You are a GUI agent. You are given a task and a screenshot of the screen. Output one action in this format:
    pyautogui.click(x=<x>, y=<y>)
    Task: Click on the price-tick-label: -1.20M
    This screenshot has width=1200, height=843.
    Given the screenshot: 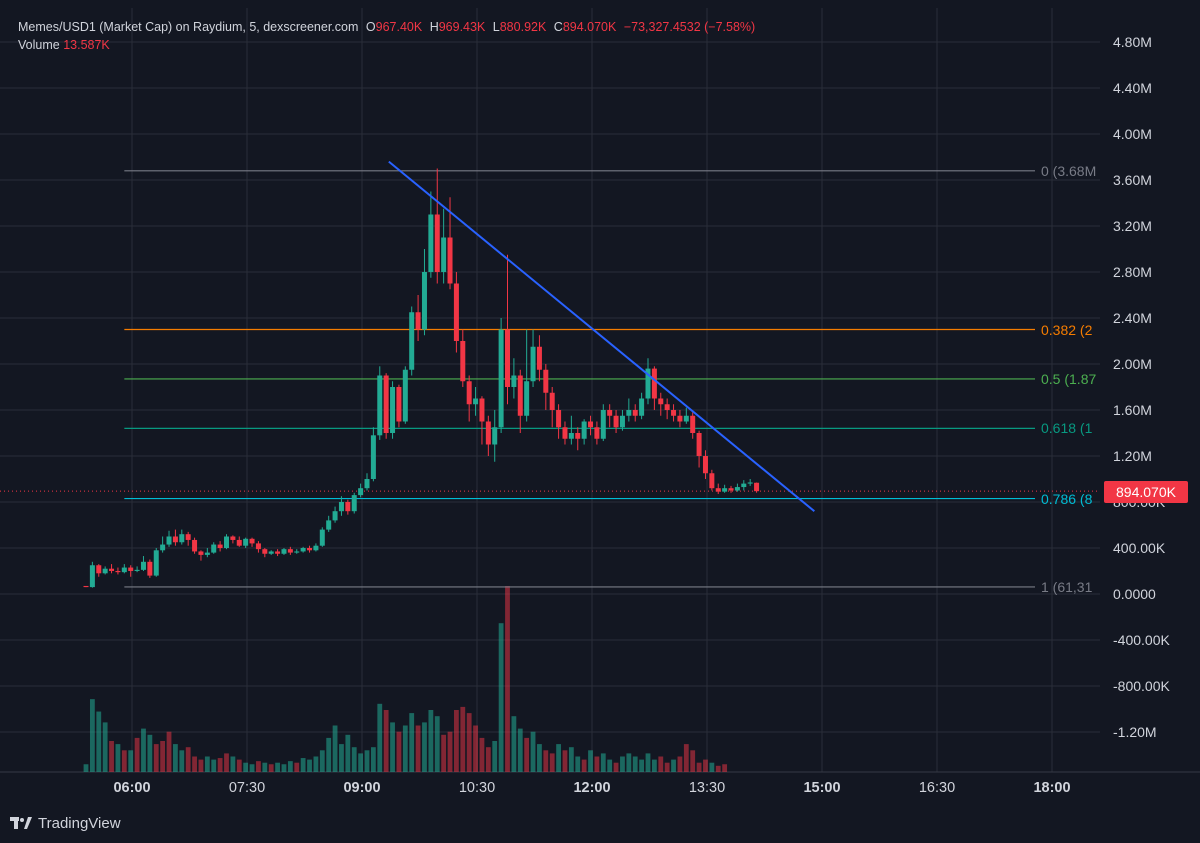 What is the action you would take?
    pyautogui.click(x=1135, y=732)
    